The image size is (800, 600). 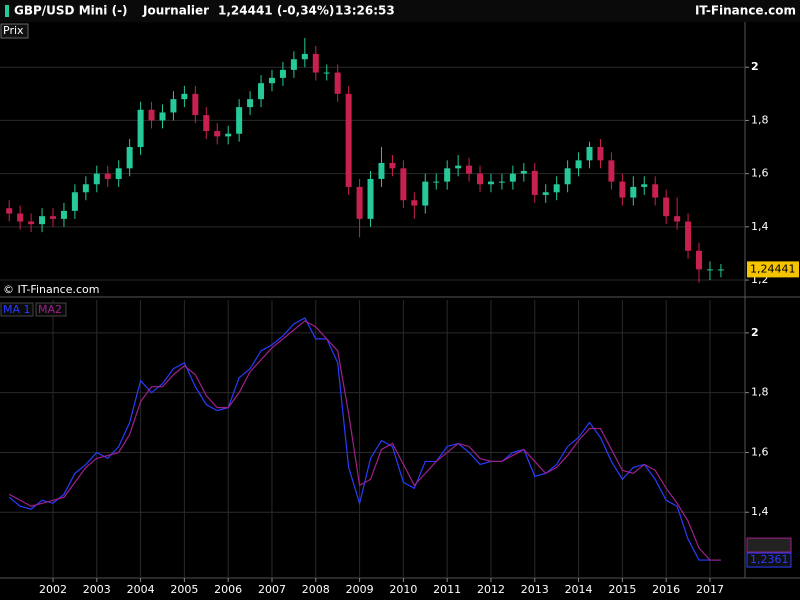 What do you see at coordinates (365, 11) in the screenshot?
I see `time: 13:26:53` at bounding box center [365, 11].